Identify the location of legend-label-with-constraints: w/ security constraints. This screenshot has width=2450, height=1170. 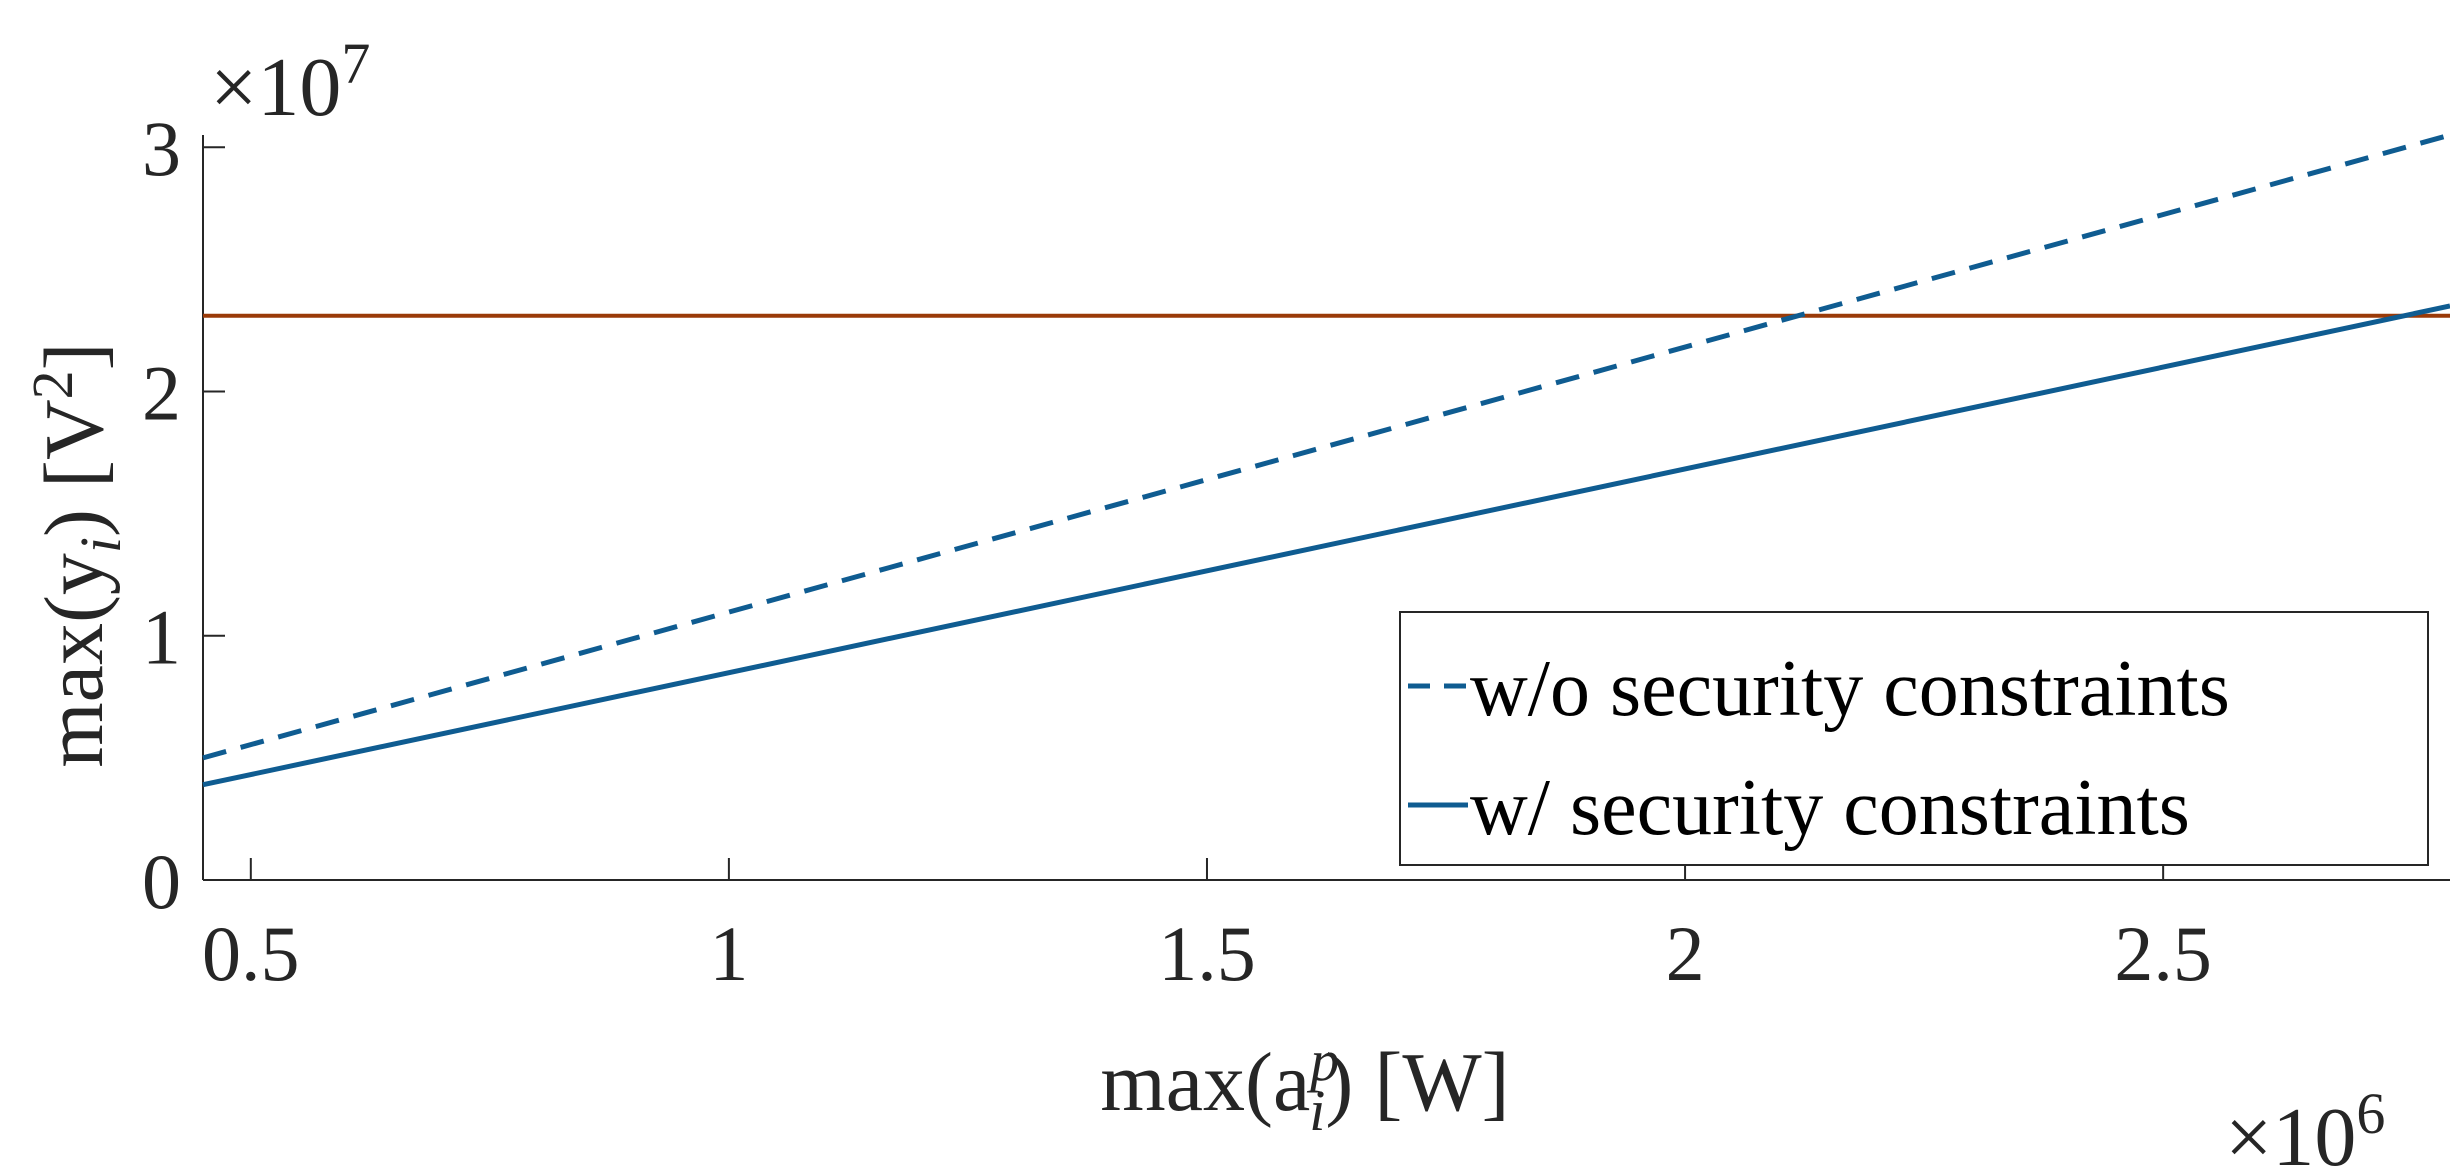
(1830, 808).